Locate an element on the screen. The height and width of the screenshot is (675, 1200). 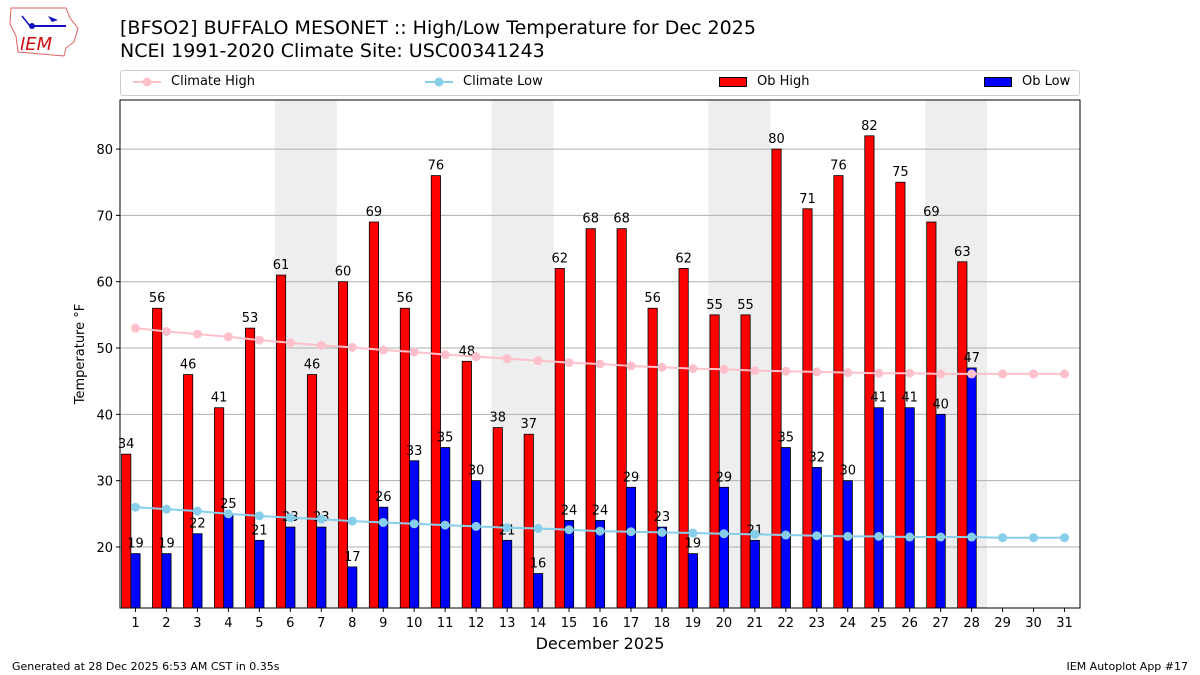
x-tick-label: 14 is located at coordinates (538, 623).